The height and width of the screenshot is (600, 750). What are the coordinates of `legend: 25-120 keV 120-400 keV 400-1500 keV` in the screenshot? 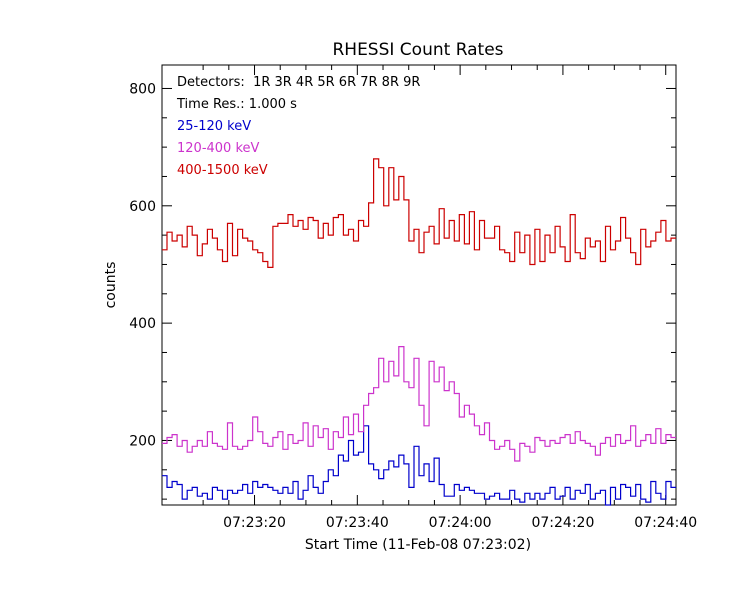 It's located at (222, 148).